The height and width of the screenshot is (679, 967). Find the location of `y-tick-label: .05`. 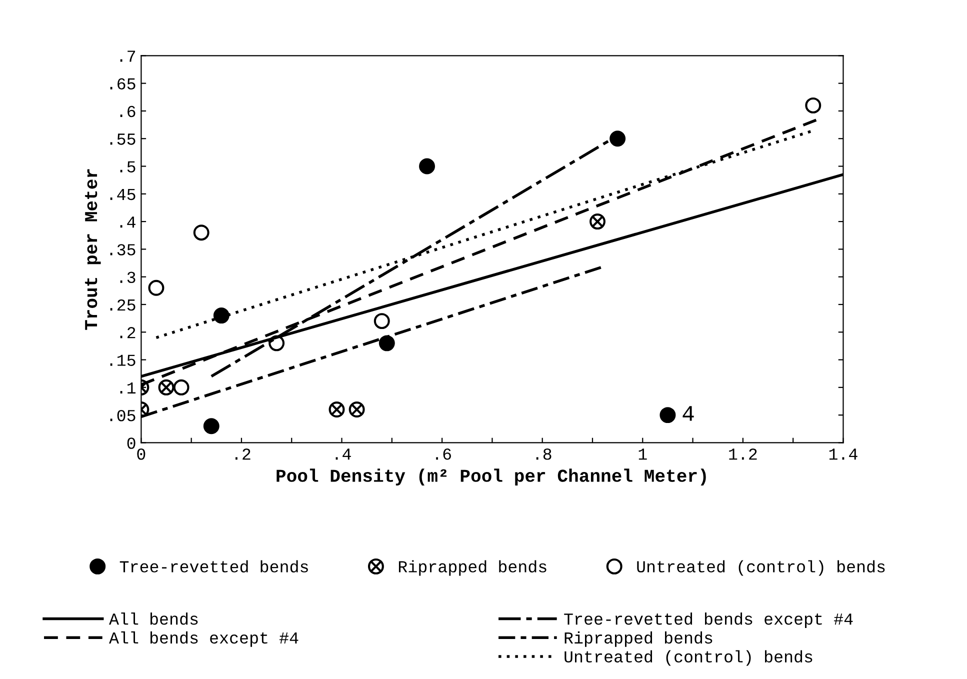

y-tick-label: .05 is located at coordinates (123, 416).